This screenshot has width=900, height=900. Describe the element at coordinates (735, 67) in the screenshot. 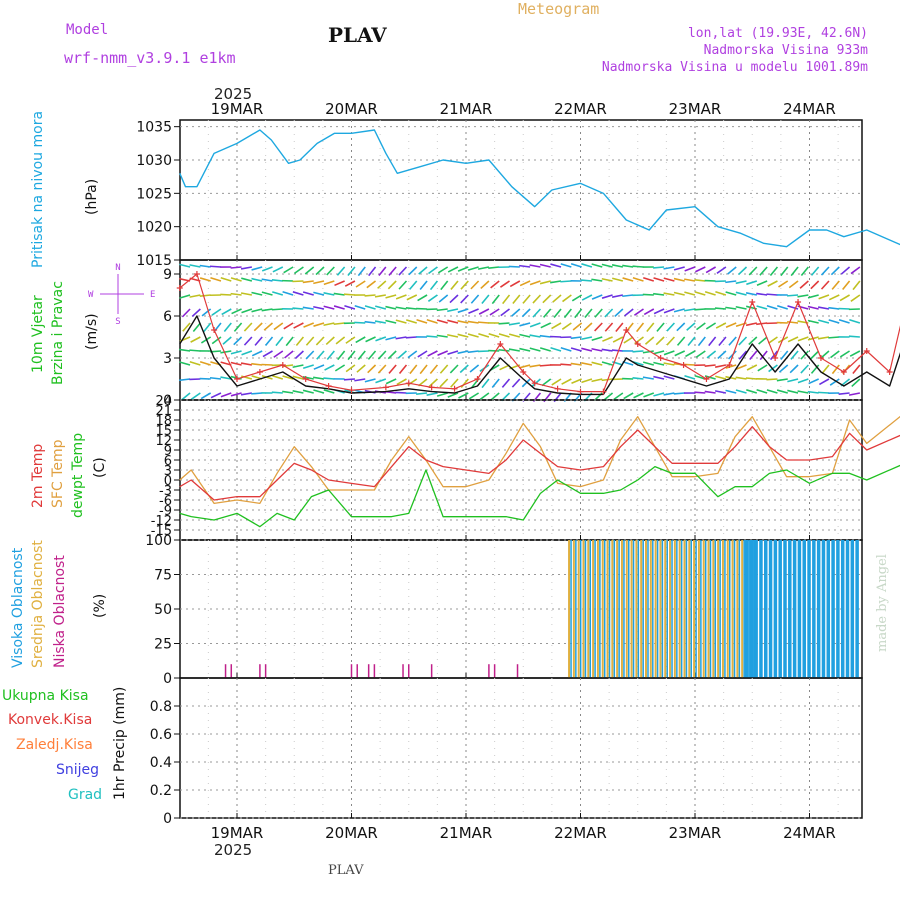

I see `model-elevation-label: Nadmorska Visina u modelu 1001.89m` at that location.